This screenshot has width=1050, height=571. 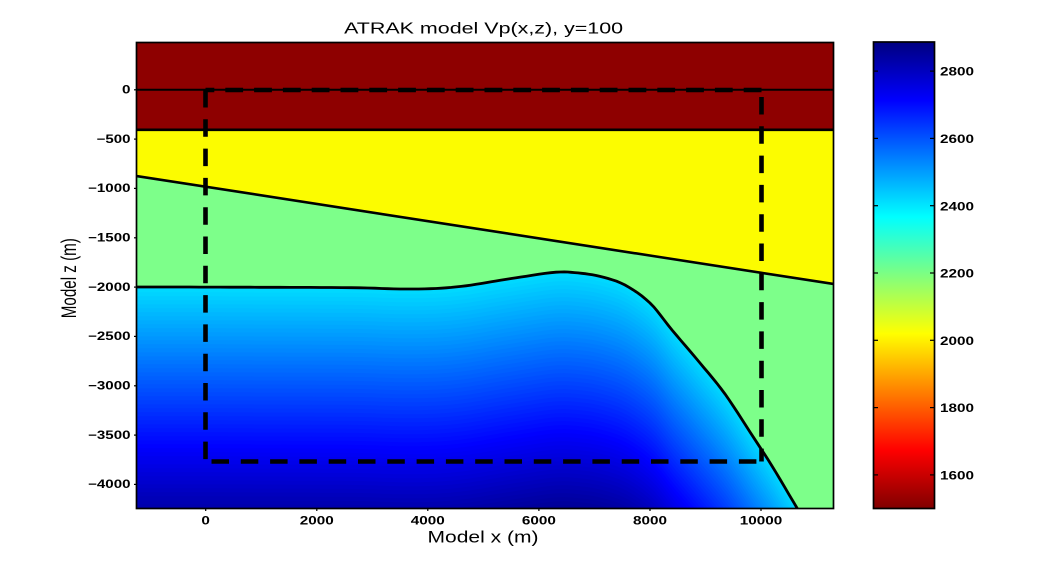 I want to click on svg-text: ATRAK model Vp(x,z), y=100, so click(x=484, y=29).